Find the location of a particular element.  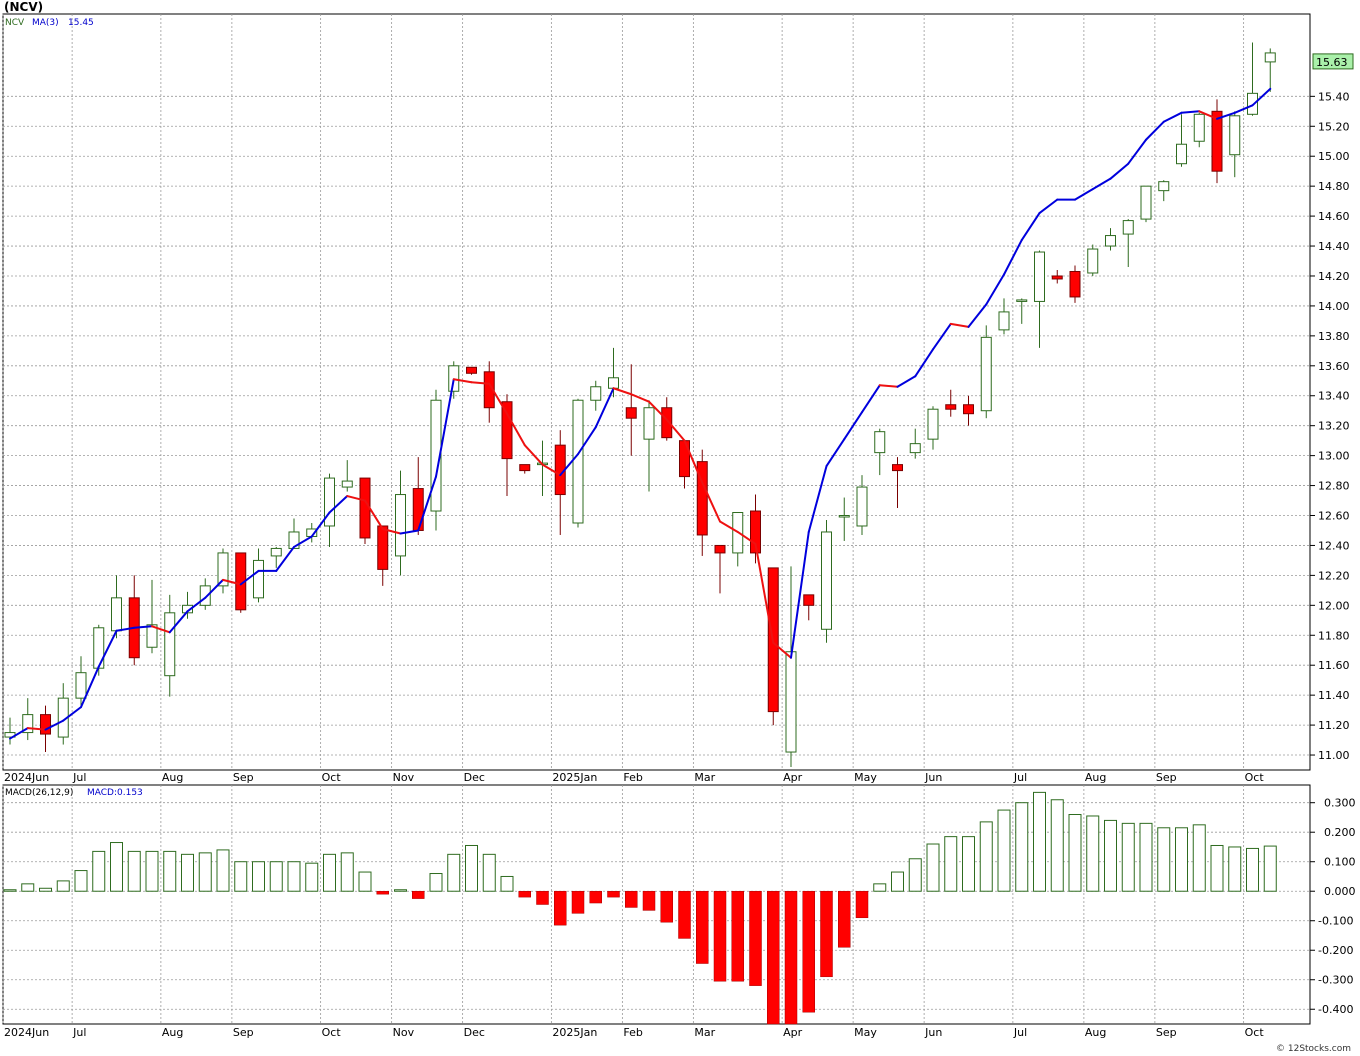

price-tick-label: 12.20 is located at coordinates (1334, 575).